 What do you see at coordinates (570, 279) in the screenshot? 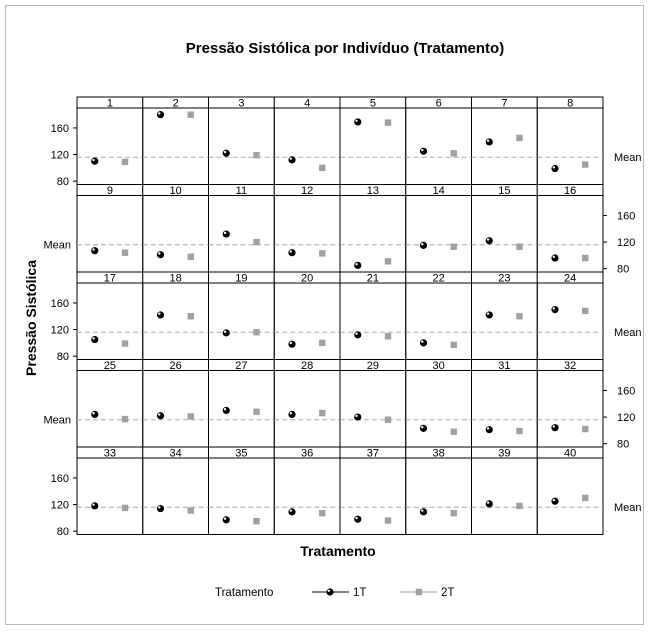
I see `strip-label: 24` at bounding box center [570, 279].